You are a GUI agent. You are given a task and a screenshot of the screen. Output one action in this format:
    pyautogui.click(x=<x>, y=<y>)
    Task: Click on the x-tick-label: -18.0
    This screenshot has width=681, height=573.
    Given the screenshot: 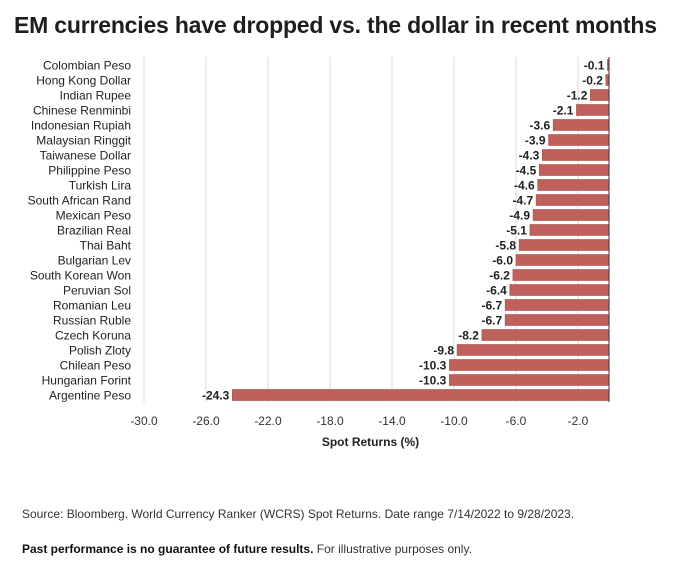 What is the action you would take?
    pyautogui.click(x=330, y=421)
    